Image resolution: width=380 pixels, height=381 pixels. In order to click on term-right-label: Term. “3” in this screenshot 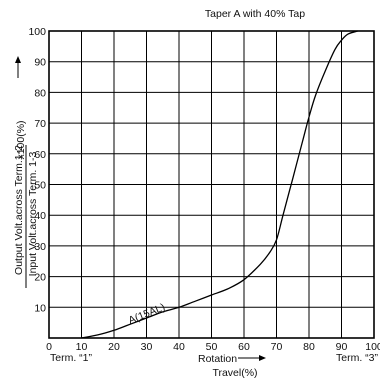, I will do `click(357, 358)`.